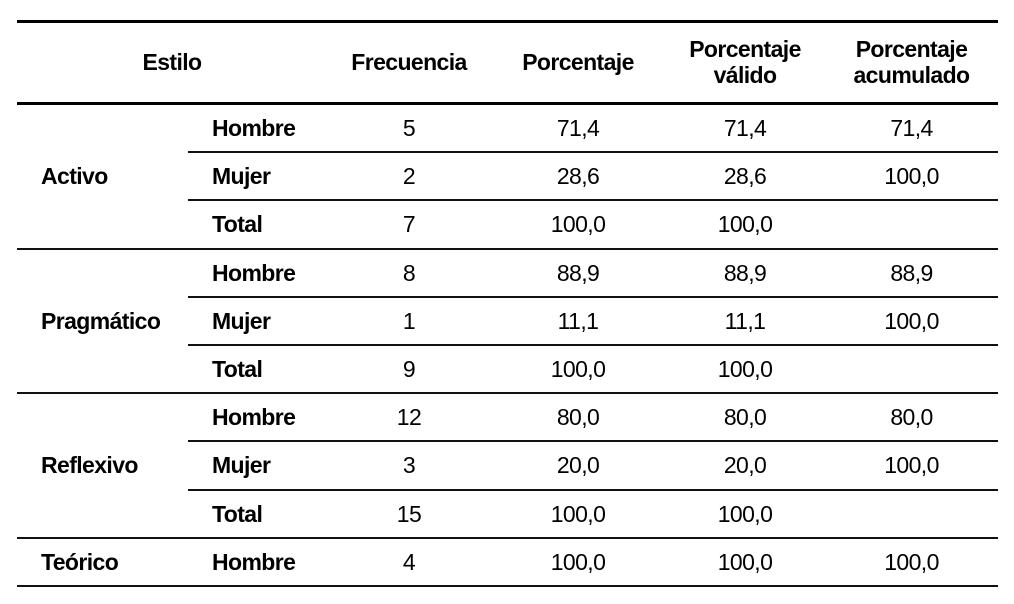  What do you see at coordinates (911, 417) in the screenshot?
I see `cell-acumulado: 80,0` at bounding box center [911, 417].